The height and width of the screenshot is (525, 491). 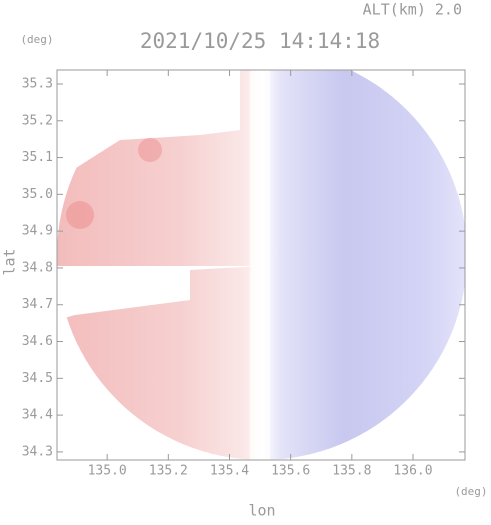 What do you see at coordinates (290, 471) in the screenshot?
I see `x-tick-label: 135.6` at bounding box center [290, 471].